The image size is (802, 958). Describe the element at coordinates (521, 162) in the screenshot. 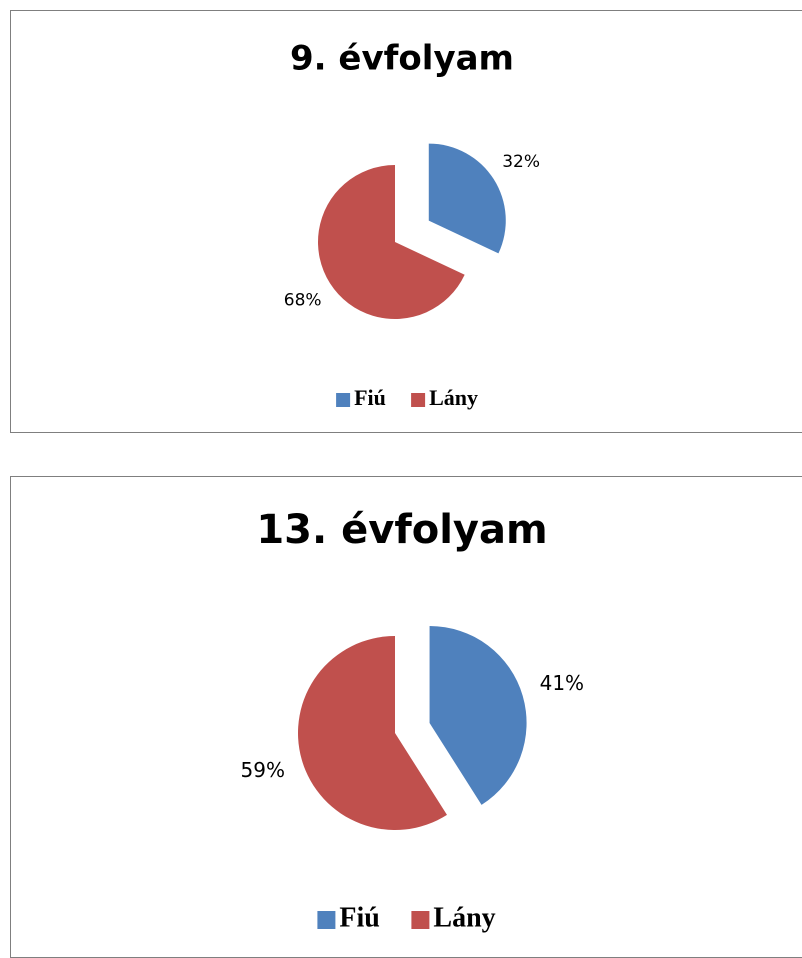

I see `data-label: 32%` at that location.